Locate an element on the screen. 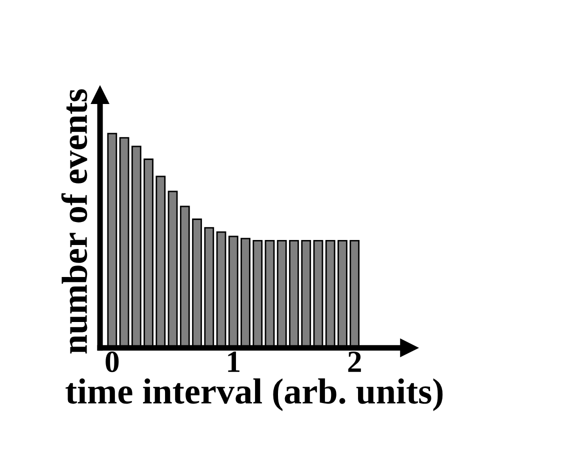 The width and height of the screenshot is (562, 450). x-axis-title: time interval (arb. units) is located at coordinates (254, 395).